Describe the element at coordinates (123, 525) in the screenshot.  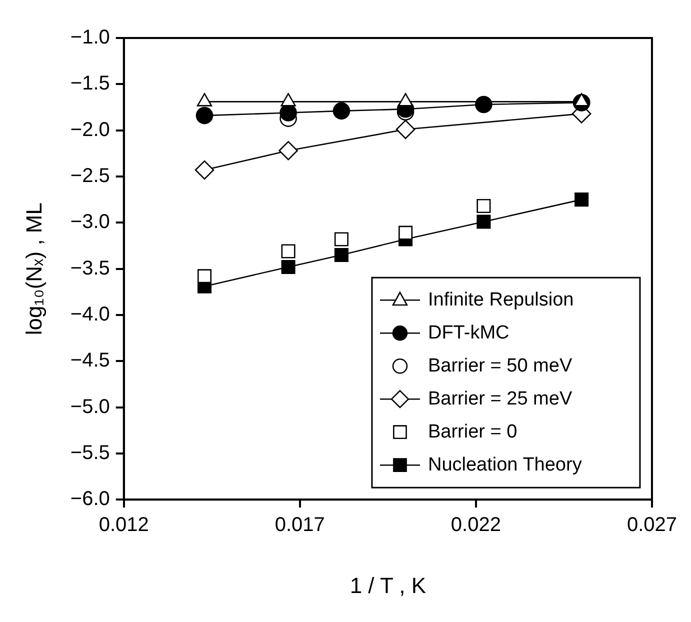
I see `x-tick-label: 0.012` at that location.